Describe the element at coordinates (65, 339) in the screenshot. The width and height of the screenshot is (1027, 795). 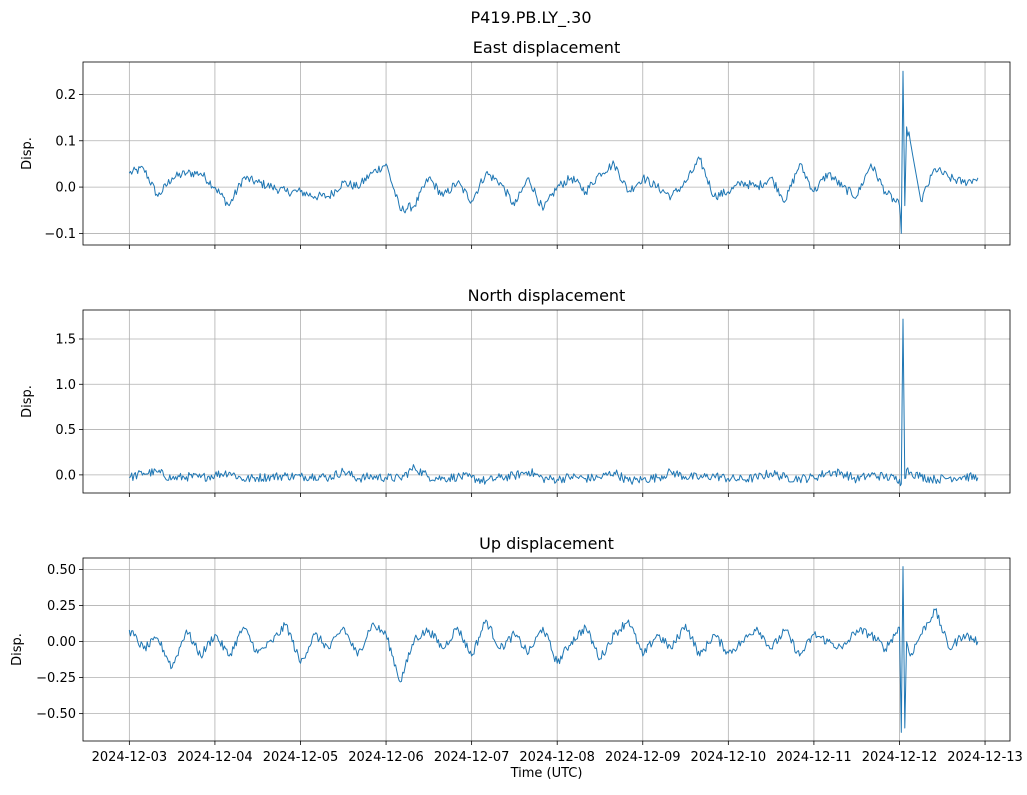
I see `y-tick-label: 1.5` at that location.